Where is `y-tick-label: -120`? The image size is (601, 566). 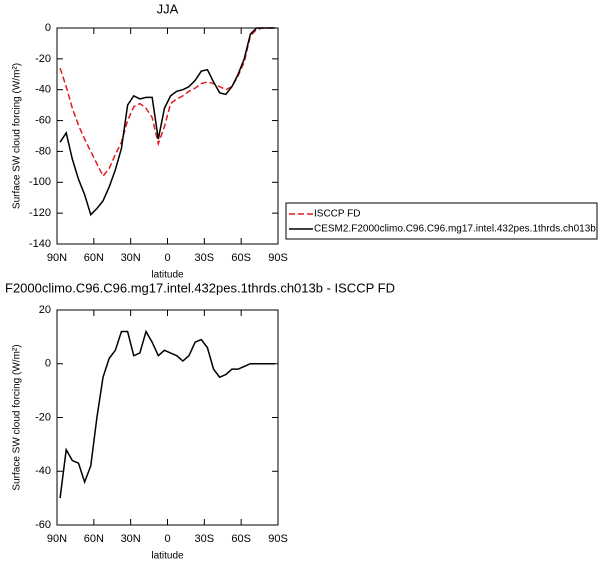 y-tick-label: -120 is located at coordinates (40, 213).